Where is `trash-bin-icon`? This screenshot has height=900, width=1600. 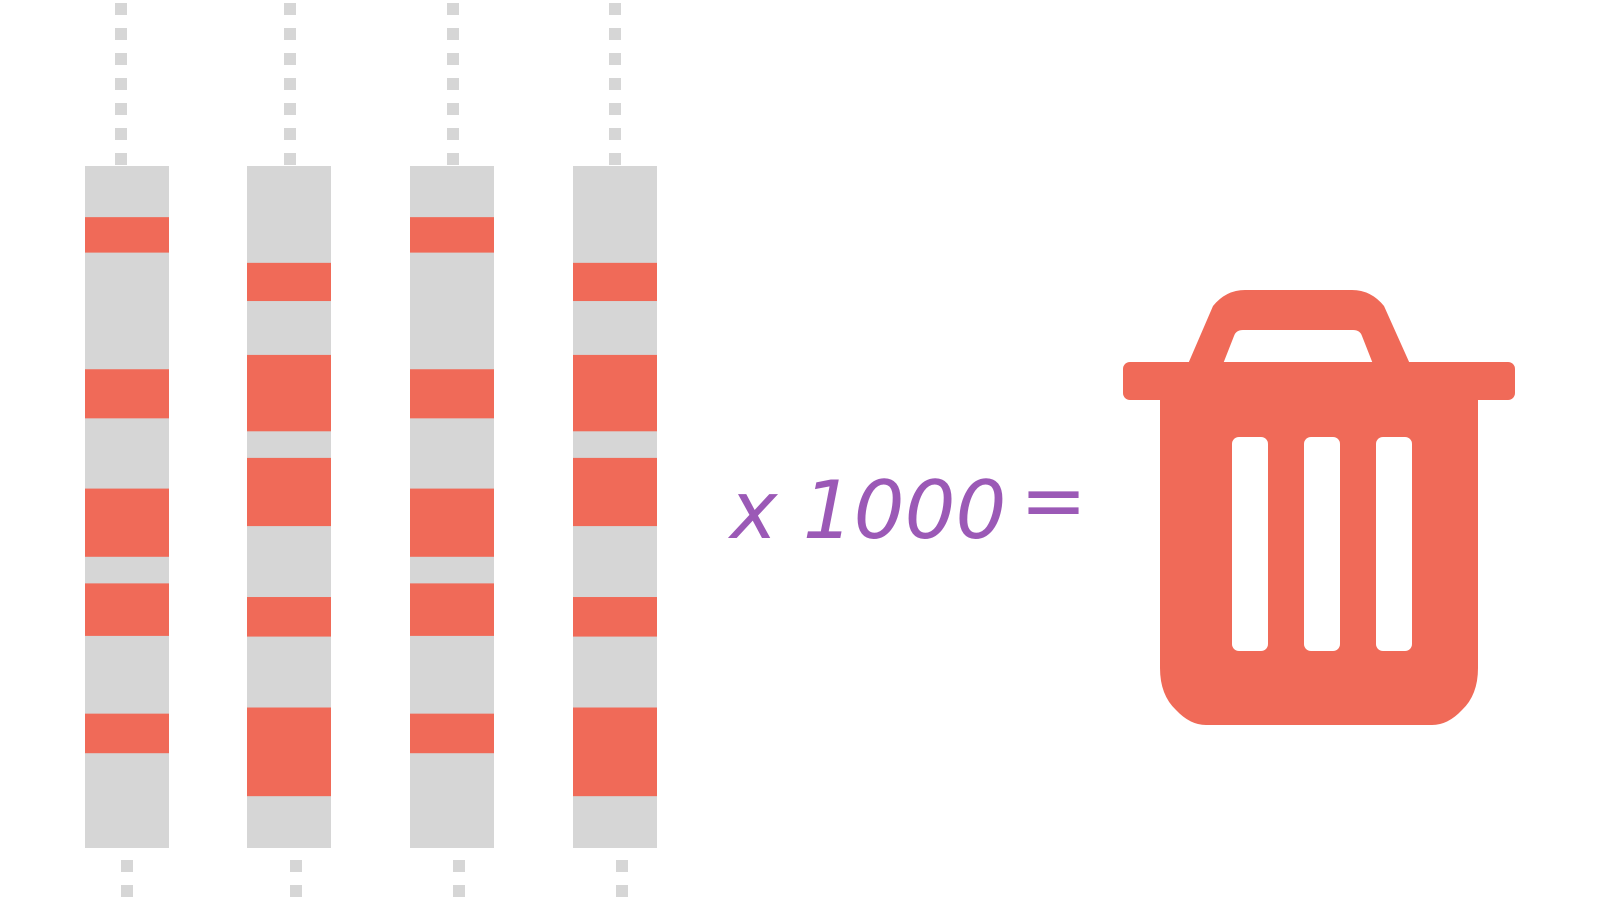 trash-bin-icon is located at coordinates (1319, 507).